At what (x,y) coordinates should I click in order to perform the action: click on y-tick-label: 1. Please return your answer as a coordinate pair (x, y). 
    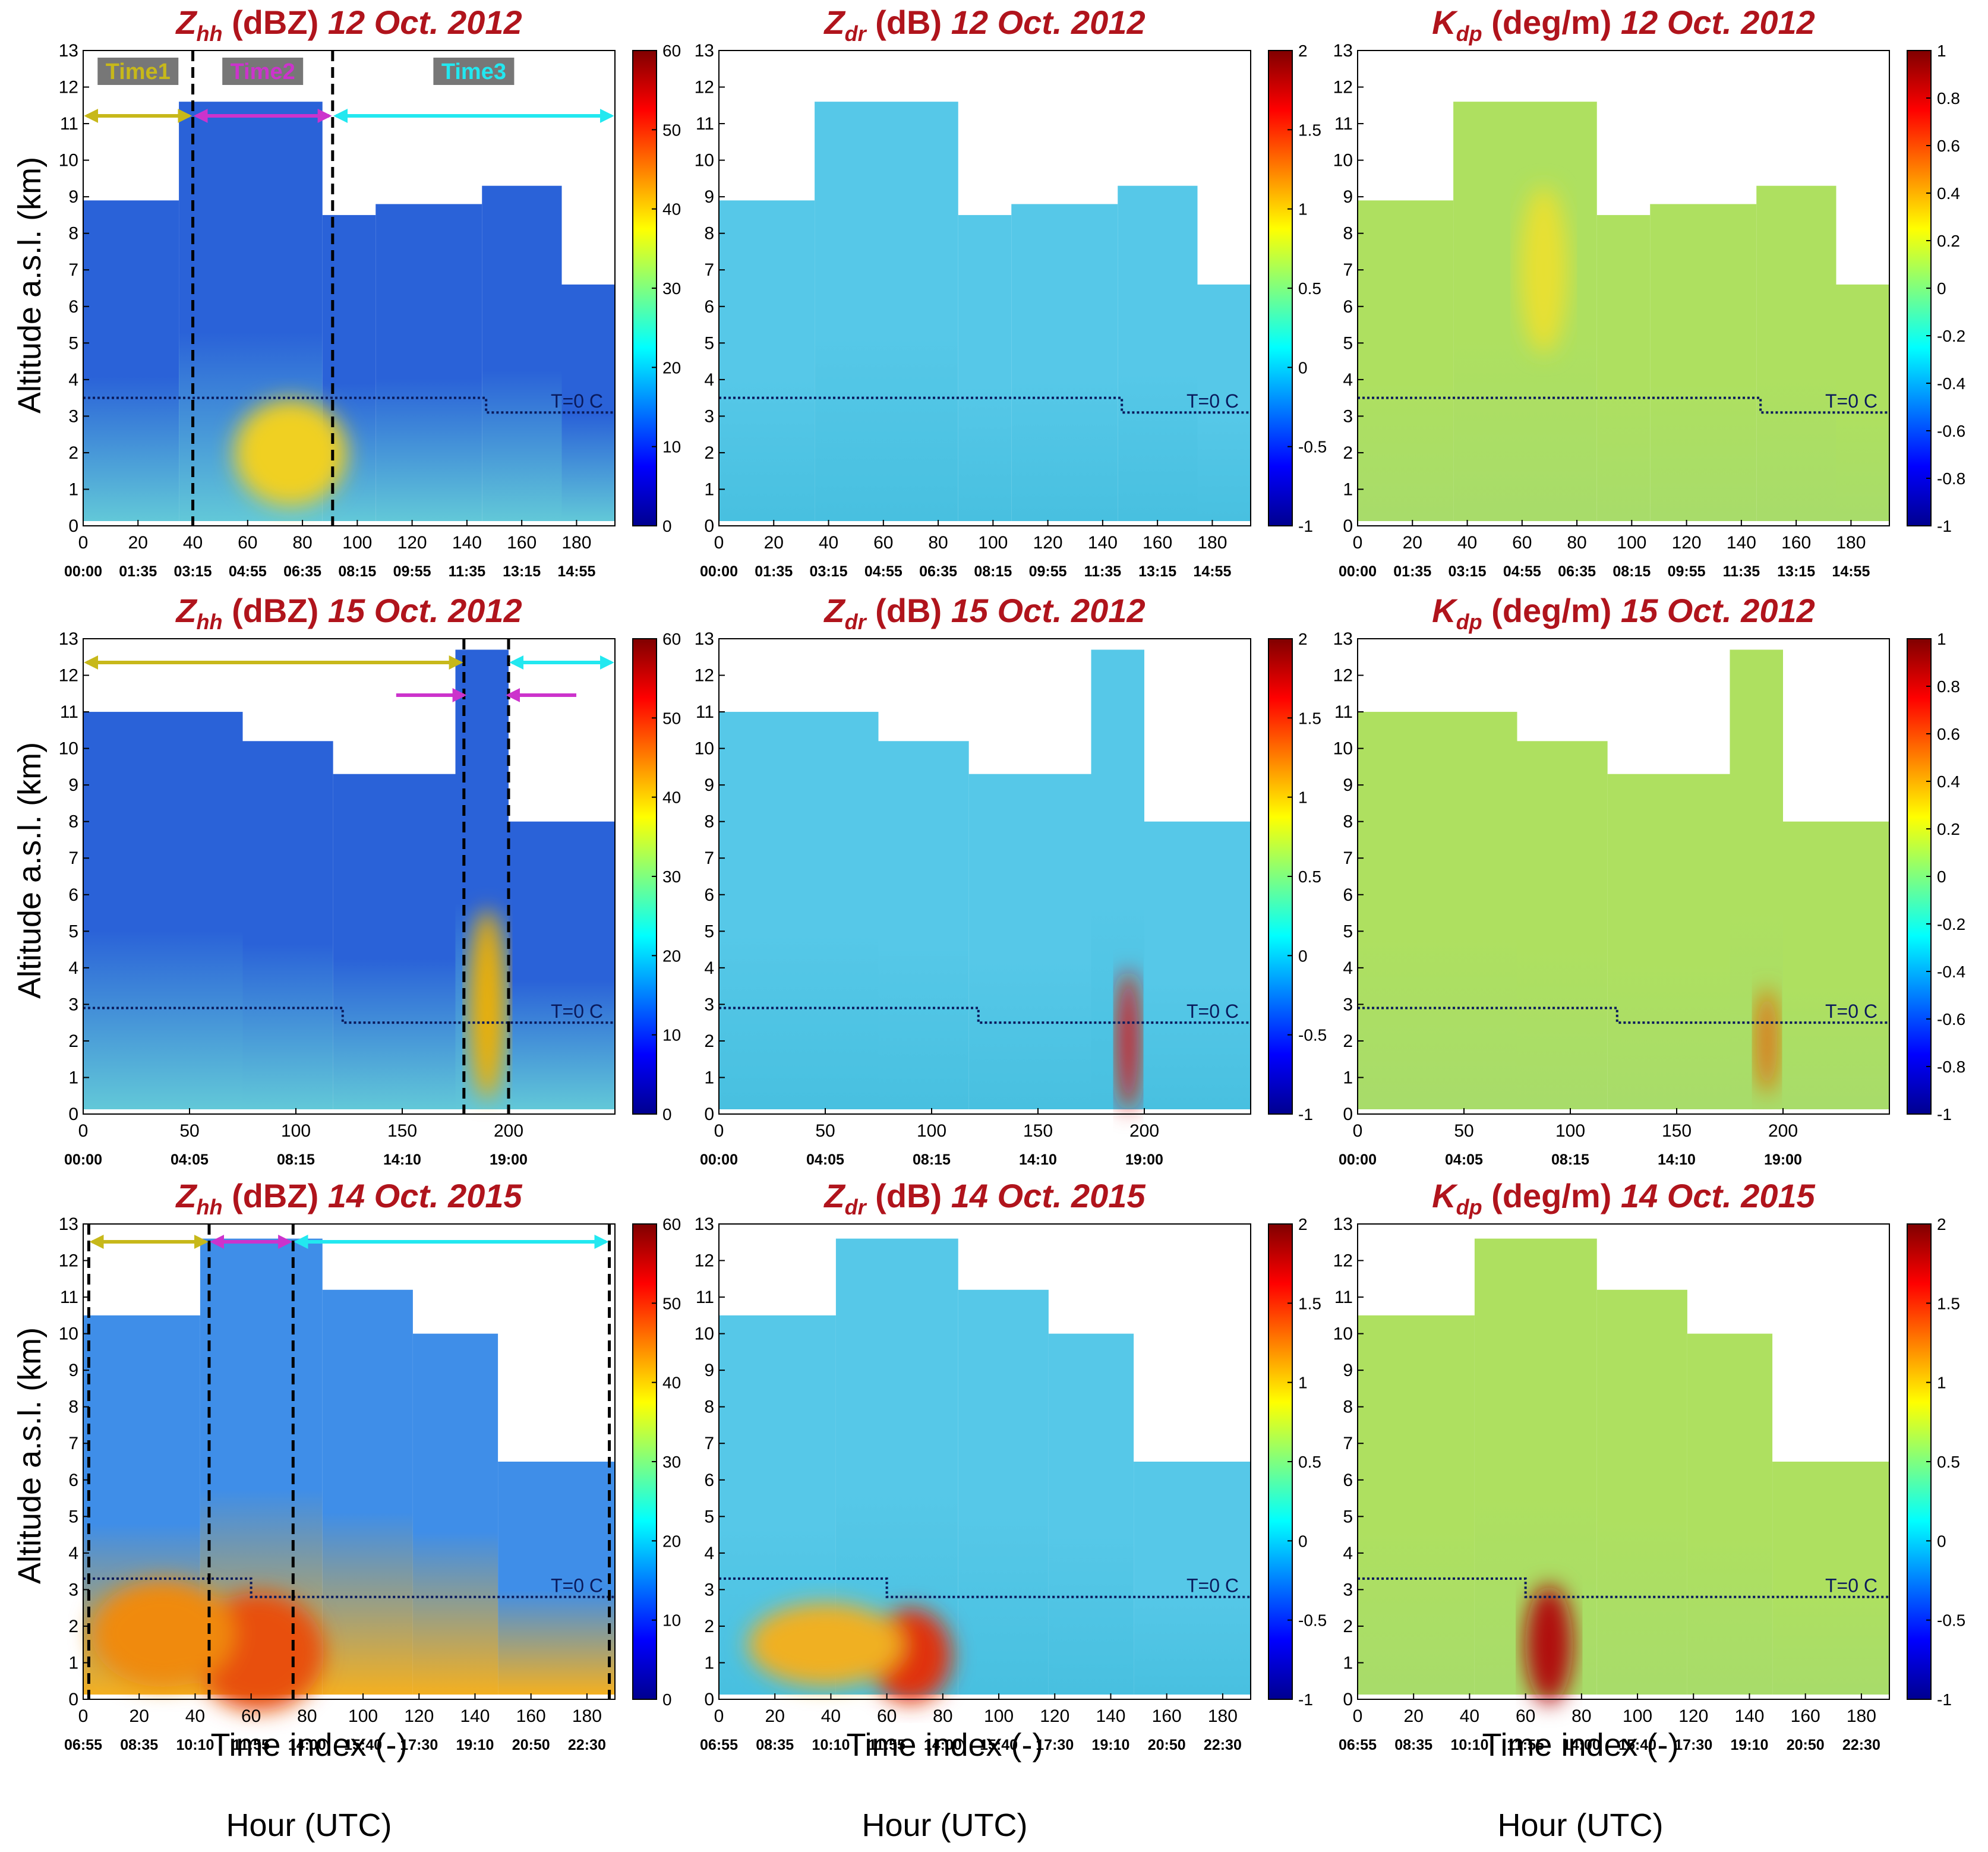
    Looking at the image, I should click on (709, 1663).